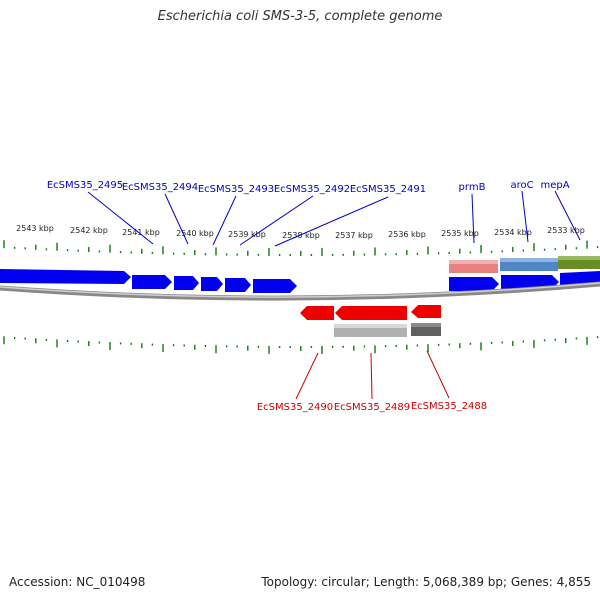 Image resolution: width=600 pixels, height=600 pixels. What do you see at coordinates (530, 282) in the screenshot?
I see `gene-arrow-aroC` at bounding box center [530, 282].